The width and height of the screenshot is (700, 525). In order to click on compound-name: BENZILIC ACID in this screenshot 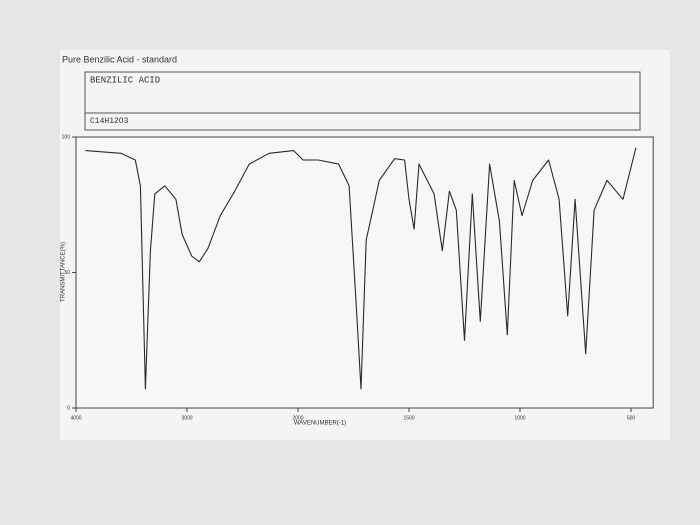, I will do `click(125, 80)`.